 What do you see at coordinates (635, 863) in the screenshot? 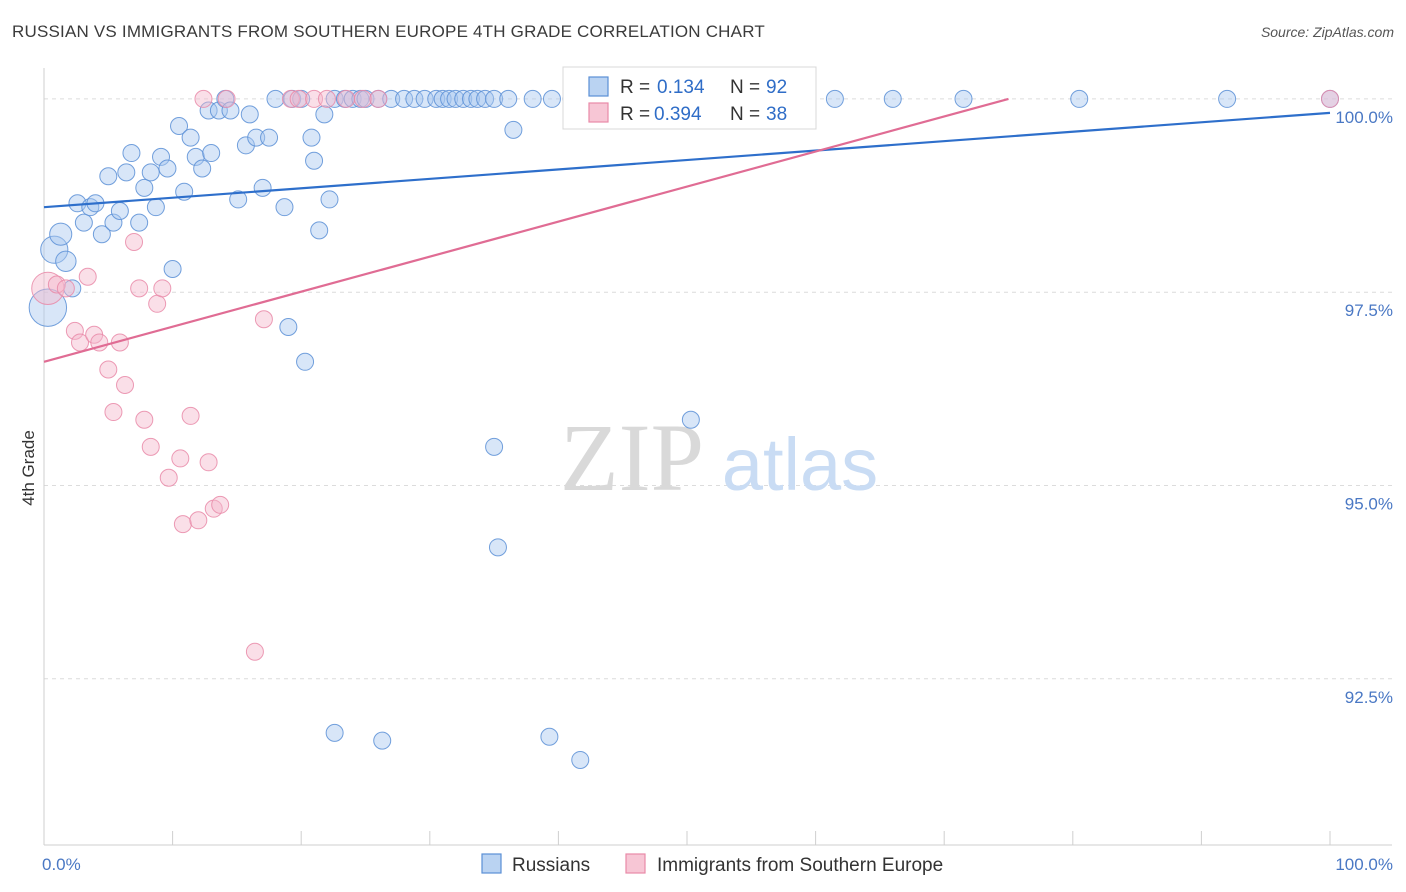
I see `bottom-legend-swatch-immigrants` at bounding box center [635, 863].